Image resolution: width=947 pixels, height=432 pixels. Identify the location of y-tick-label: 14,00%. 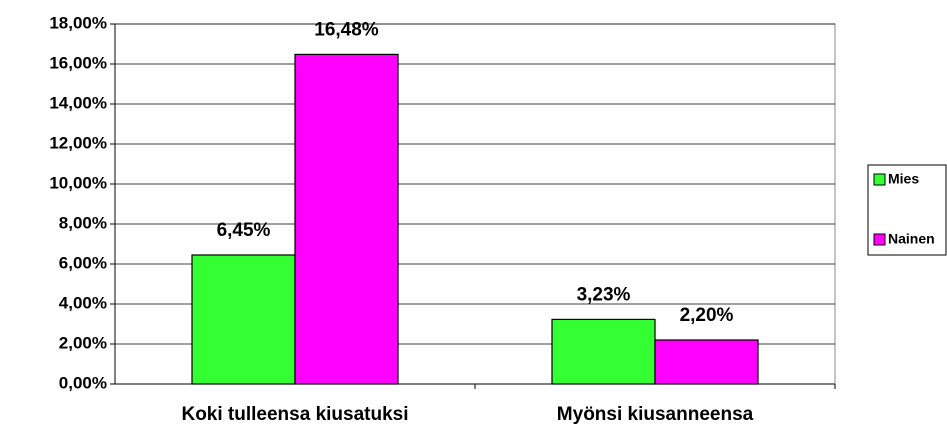
(78, 102).